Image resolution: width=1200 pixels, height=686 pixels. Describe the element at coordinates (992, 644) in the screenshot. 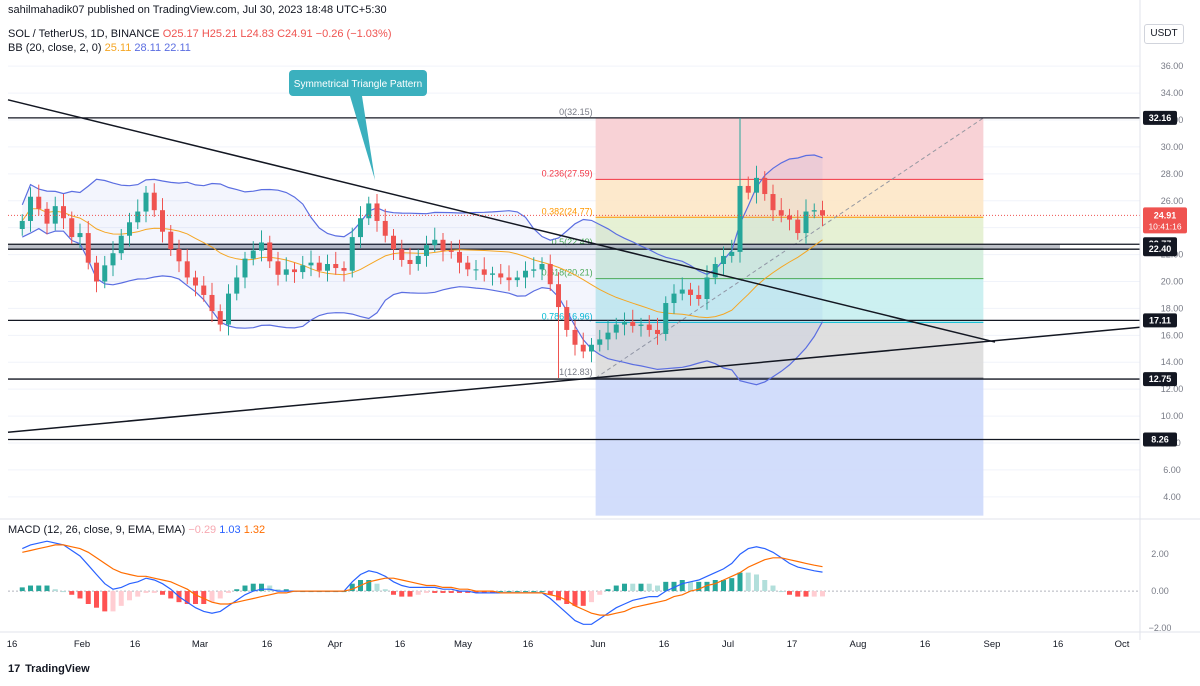

I see `x-tick-label: Sep` at that location.